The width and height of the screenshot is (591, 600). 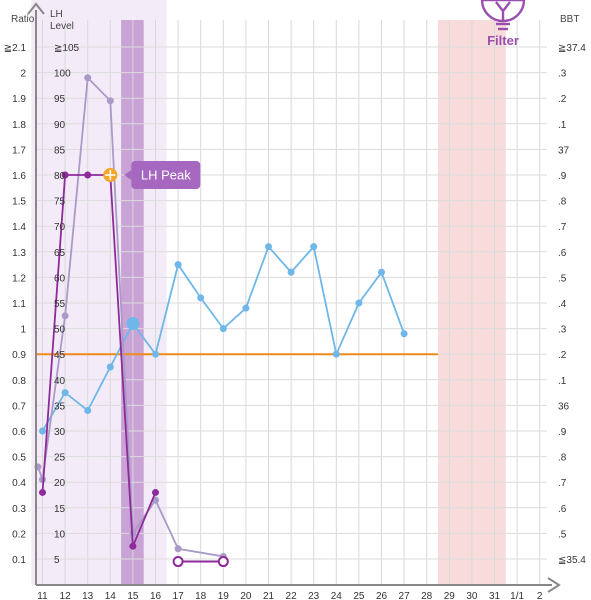 What do you see at coordinates (562, 355) in the screenshot?
I see `bbt-tick-label: .2` at bounding box center [562, 355].